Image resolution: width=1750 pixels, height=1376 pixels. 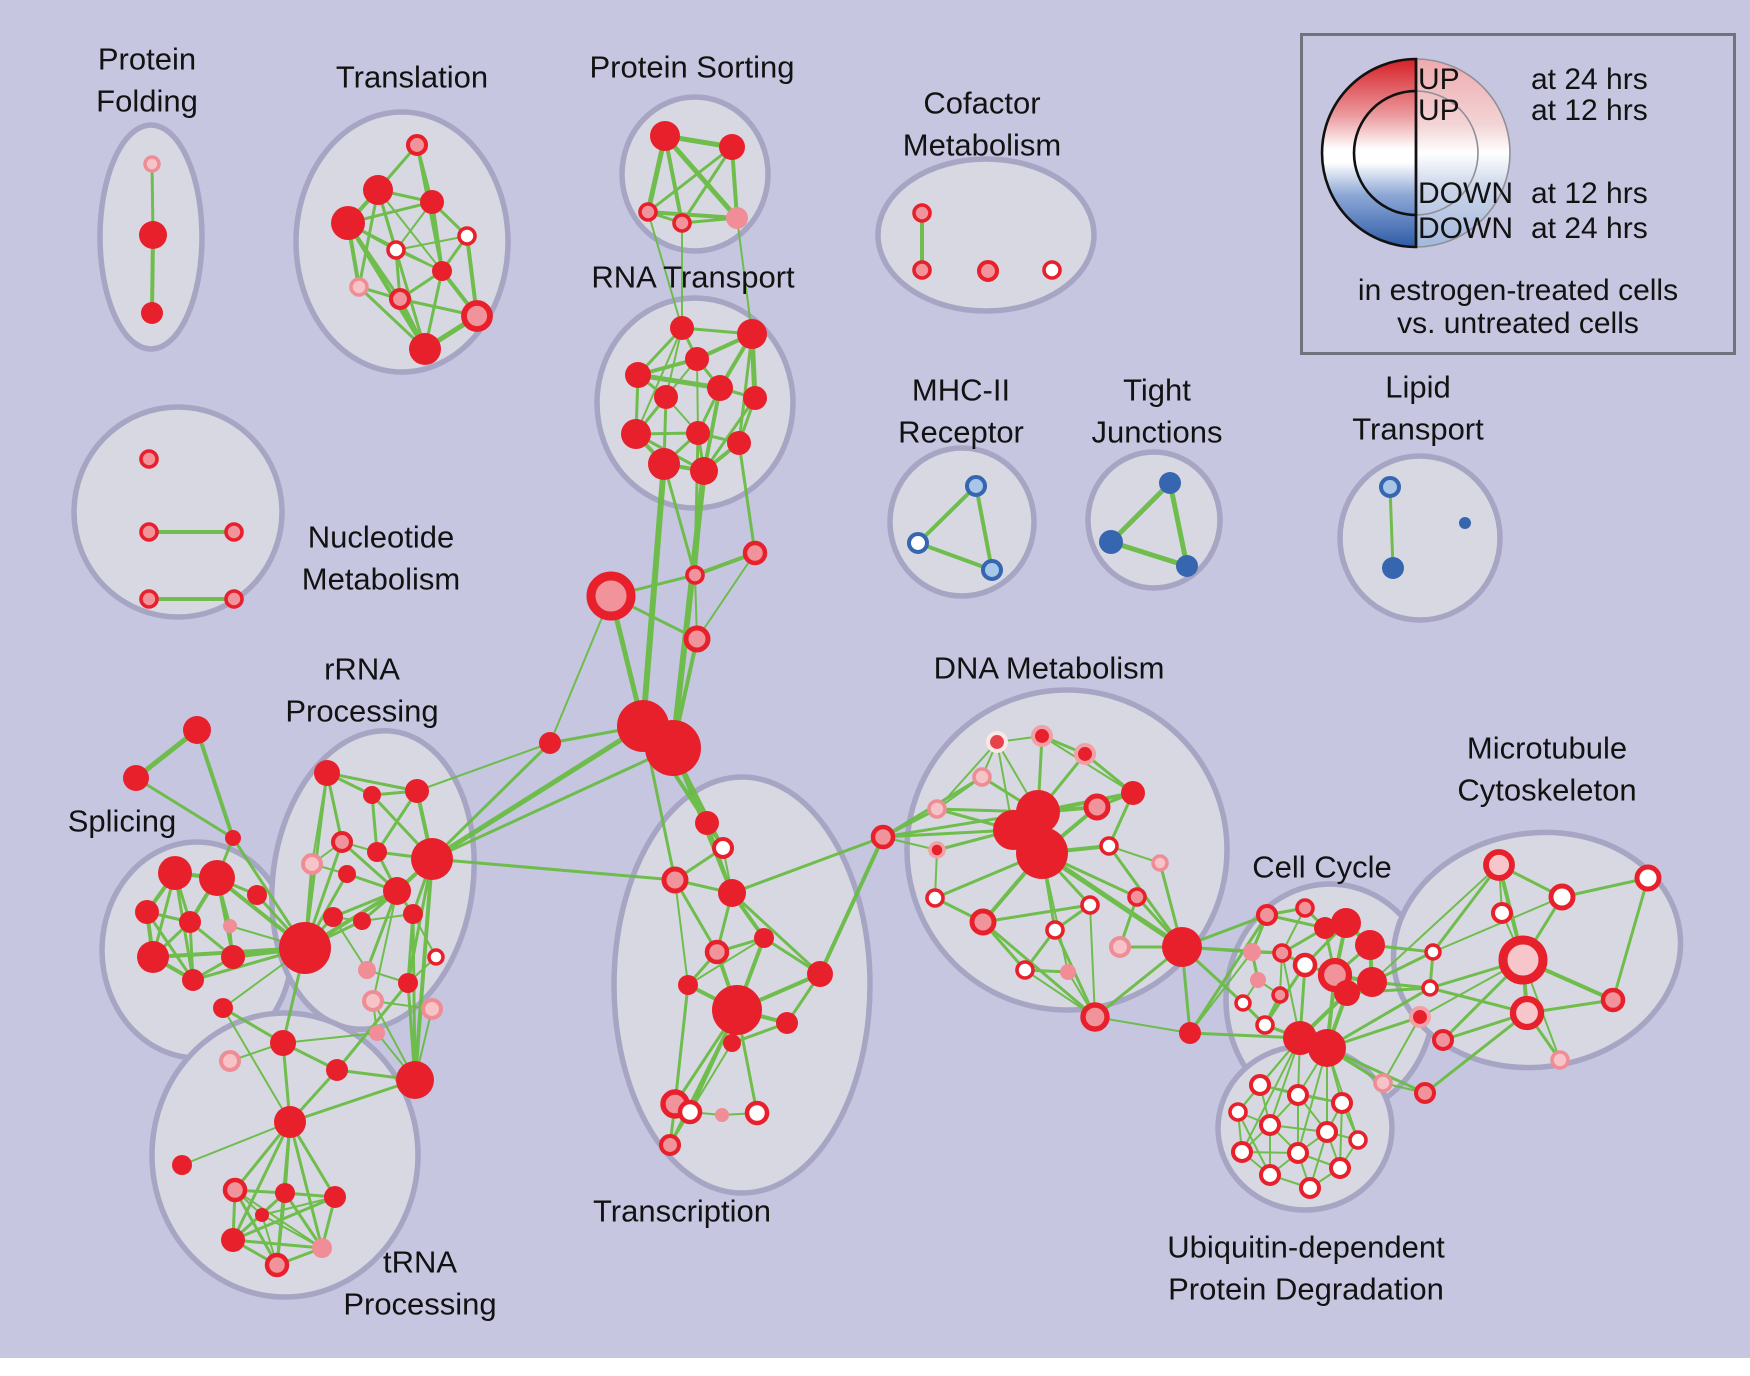 I want to click on cluster-label-mhc-ii-receptor-line1: Receptor, so click(x=961, y=432).